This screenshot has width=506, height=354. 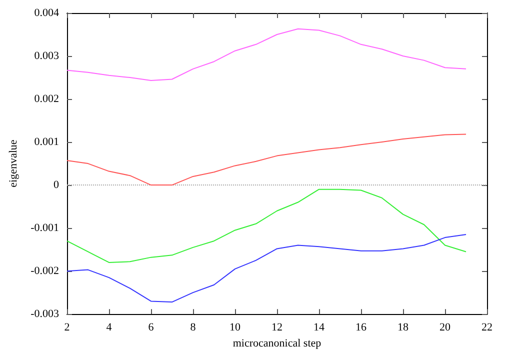 What do you see at coordinates (403, 328) in the screenshot?
I see `x-tick-label: 18` at bounding box center [403, 328].